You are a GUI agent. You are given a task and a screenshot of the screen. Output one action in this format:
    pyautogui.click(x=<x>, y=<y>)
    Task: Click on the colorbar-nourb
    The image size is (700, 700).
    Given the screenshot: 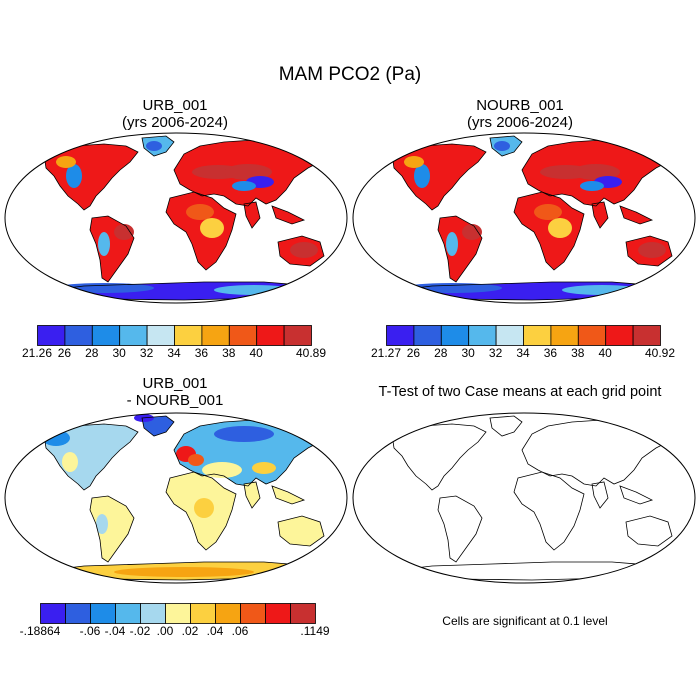 What is the action you would take?
    pyautogui.click(x=523, y=335)
    